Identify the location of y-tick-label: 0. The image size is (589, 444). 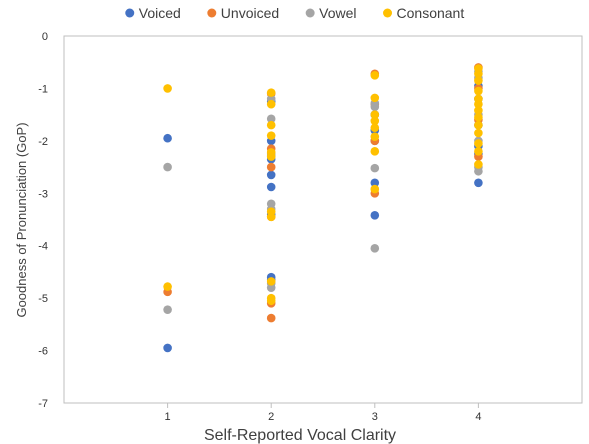
(45, 37).